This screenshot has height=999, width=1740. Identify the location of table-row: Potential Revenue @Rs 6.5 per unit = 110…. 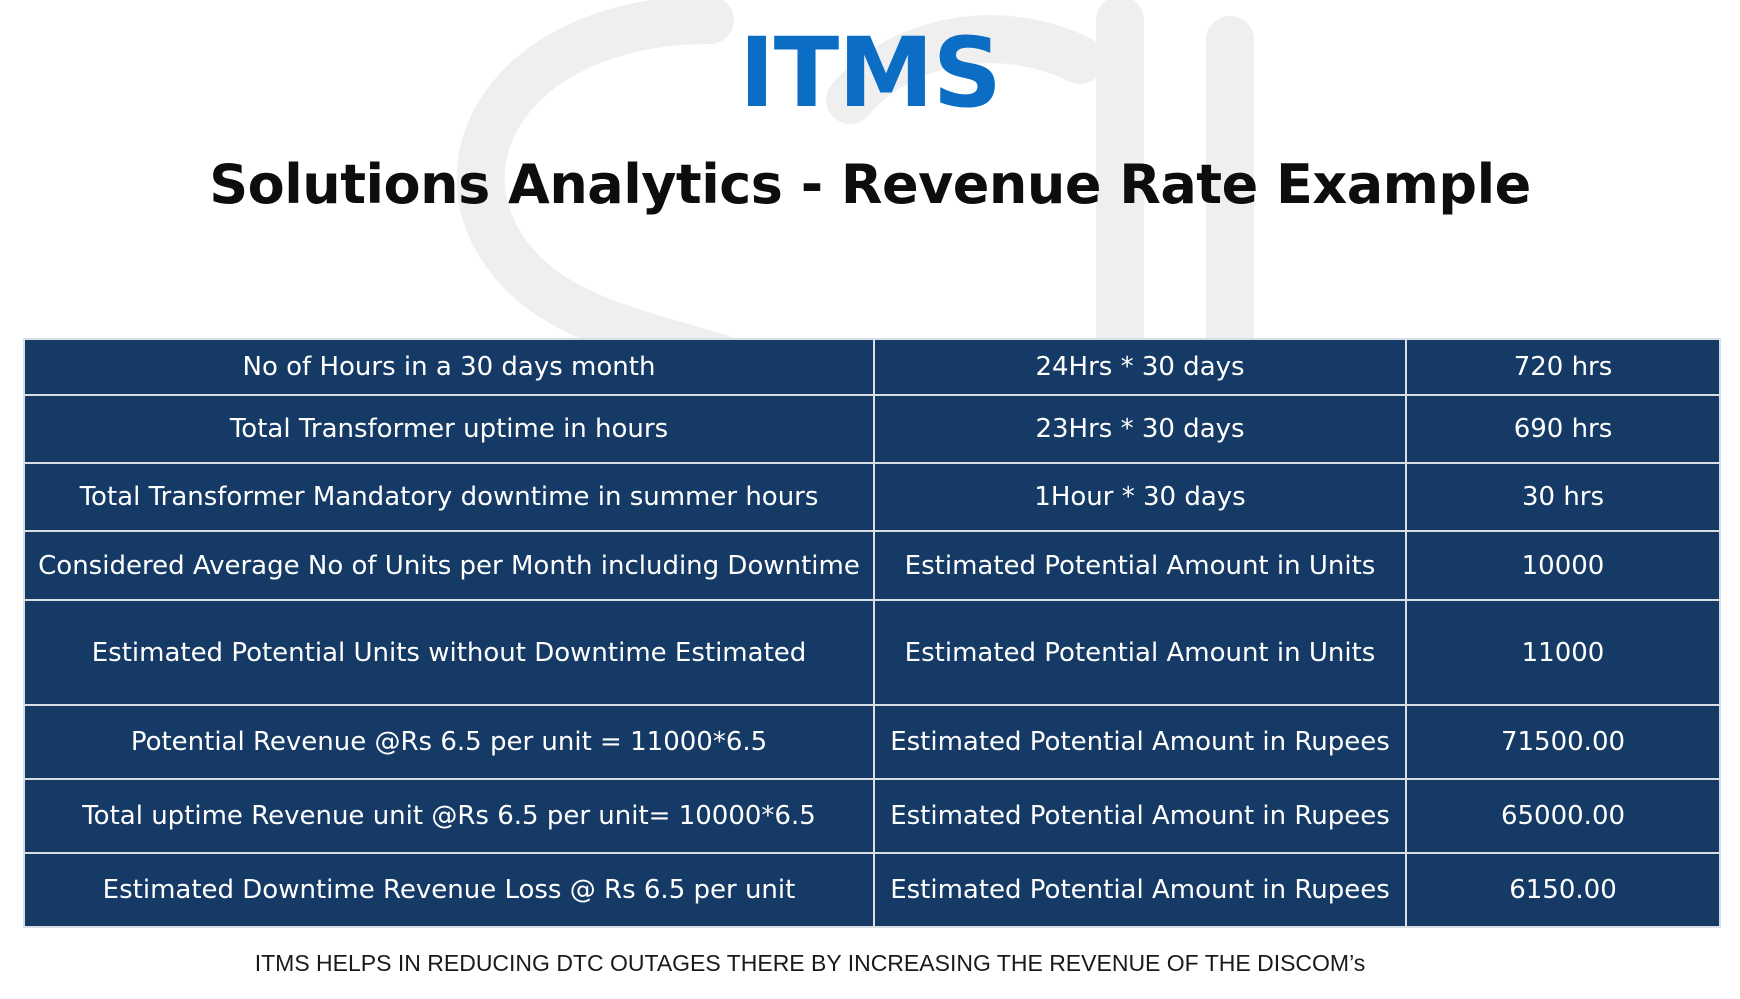
(872, 742).